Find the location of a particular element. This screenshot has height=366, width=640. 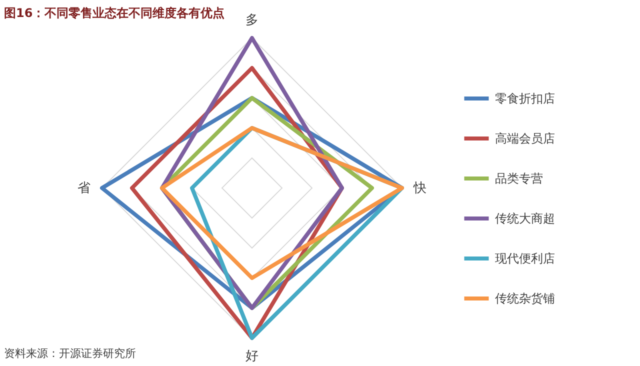

legend-label: 现代便利店 is located at coordinates (525, 259).